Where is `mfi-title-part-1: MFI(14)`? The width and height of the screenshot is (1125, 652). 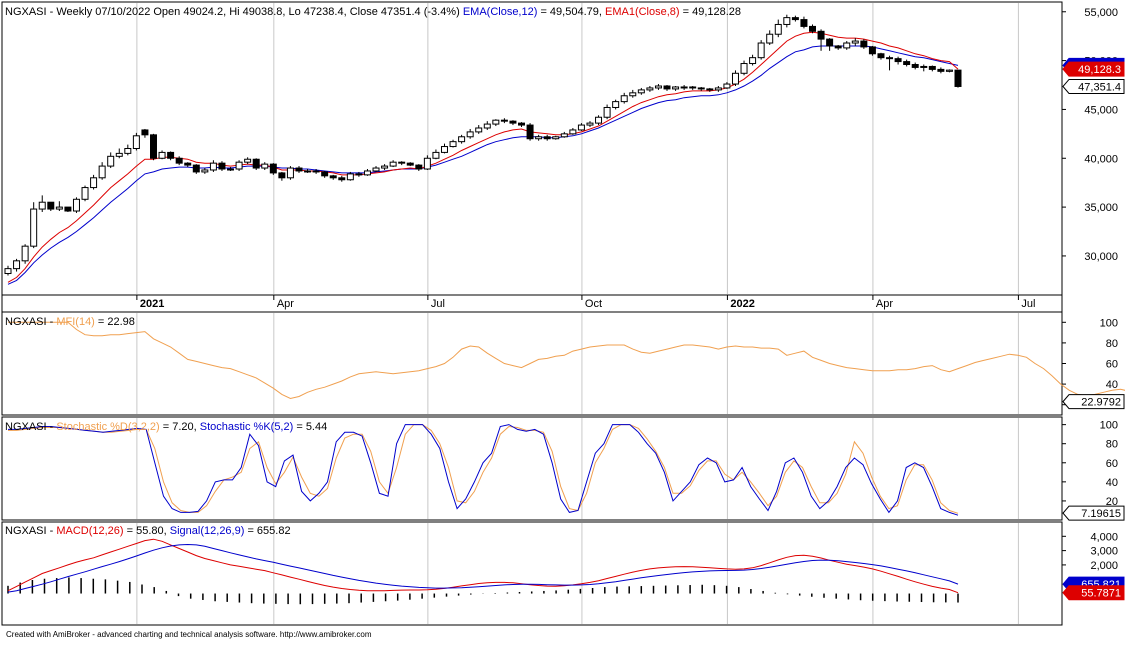
mfi-title-part-1: MFI(14) is located at coordinates (75, 322).